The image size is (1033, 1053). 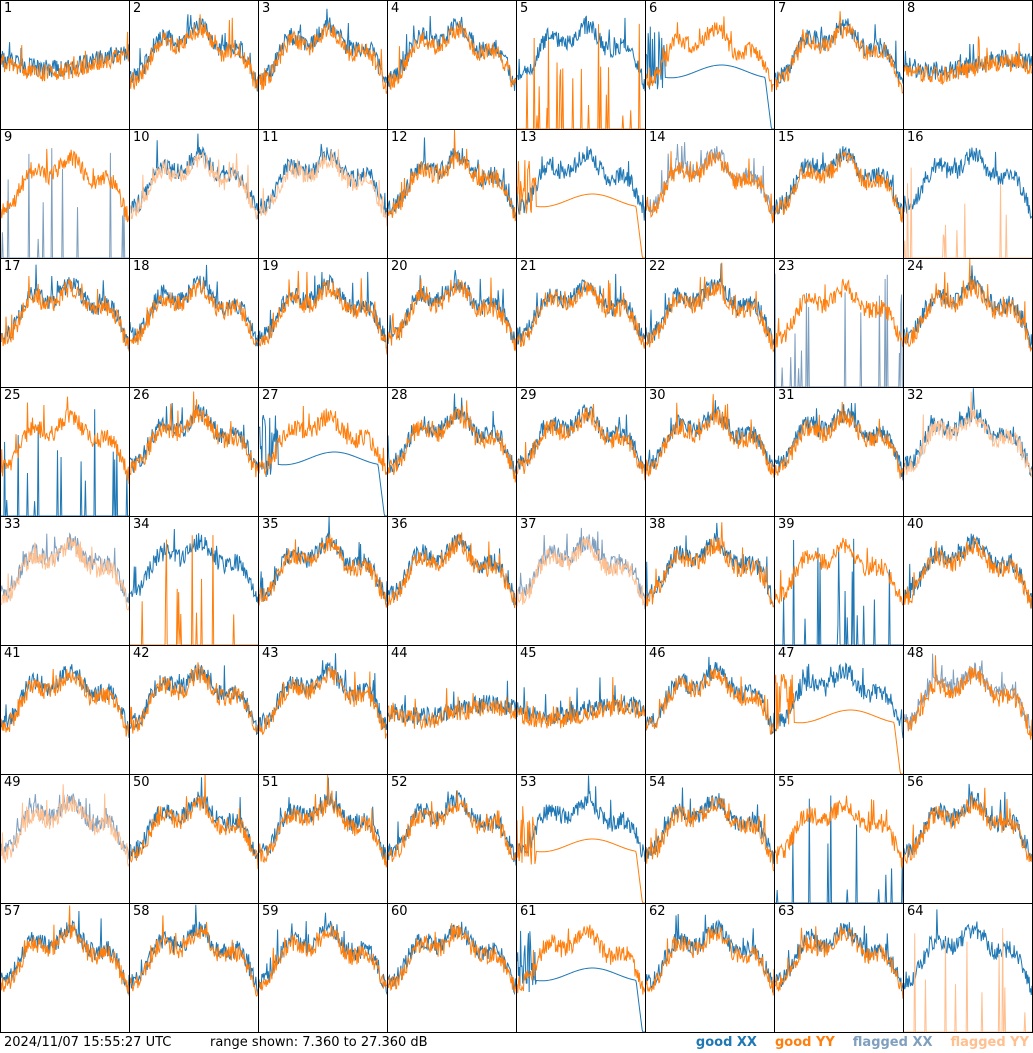 What do you see at coordinates (657, 911) in the screenshot?
I see `panel-number: 62` at bounding box center [657, 911].